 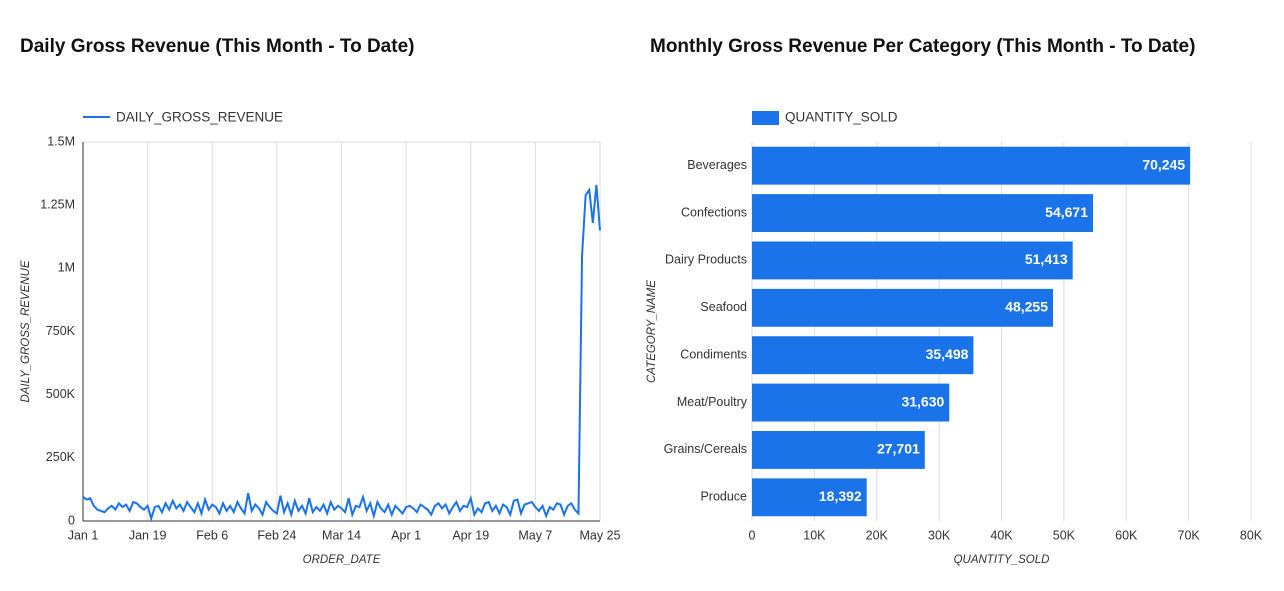 What do you see at coordinates (1163, 164) in the screenshot?
I see `value-label: 70,245` at bounding box center [1163, 164].